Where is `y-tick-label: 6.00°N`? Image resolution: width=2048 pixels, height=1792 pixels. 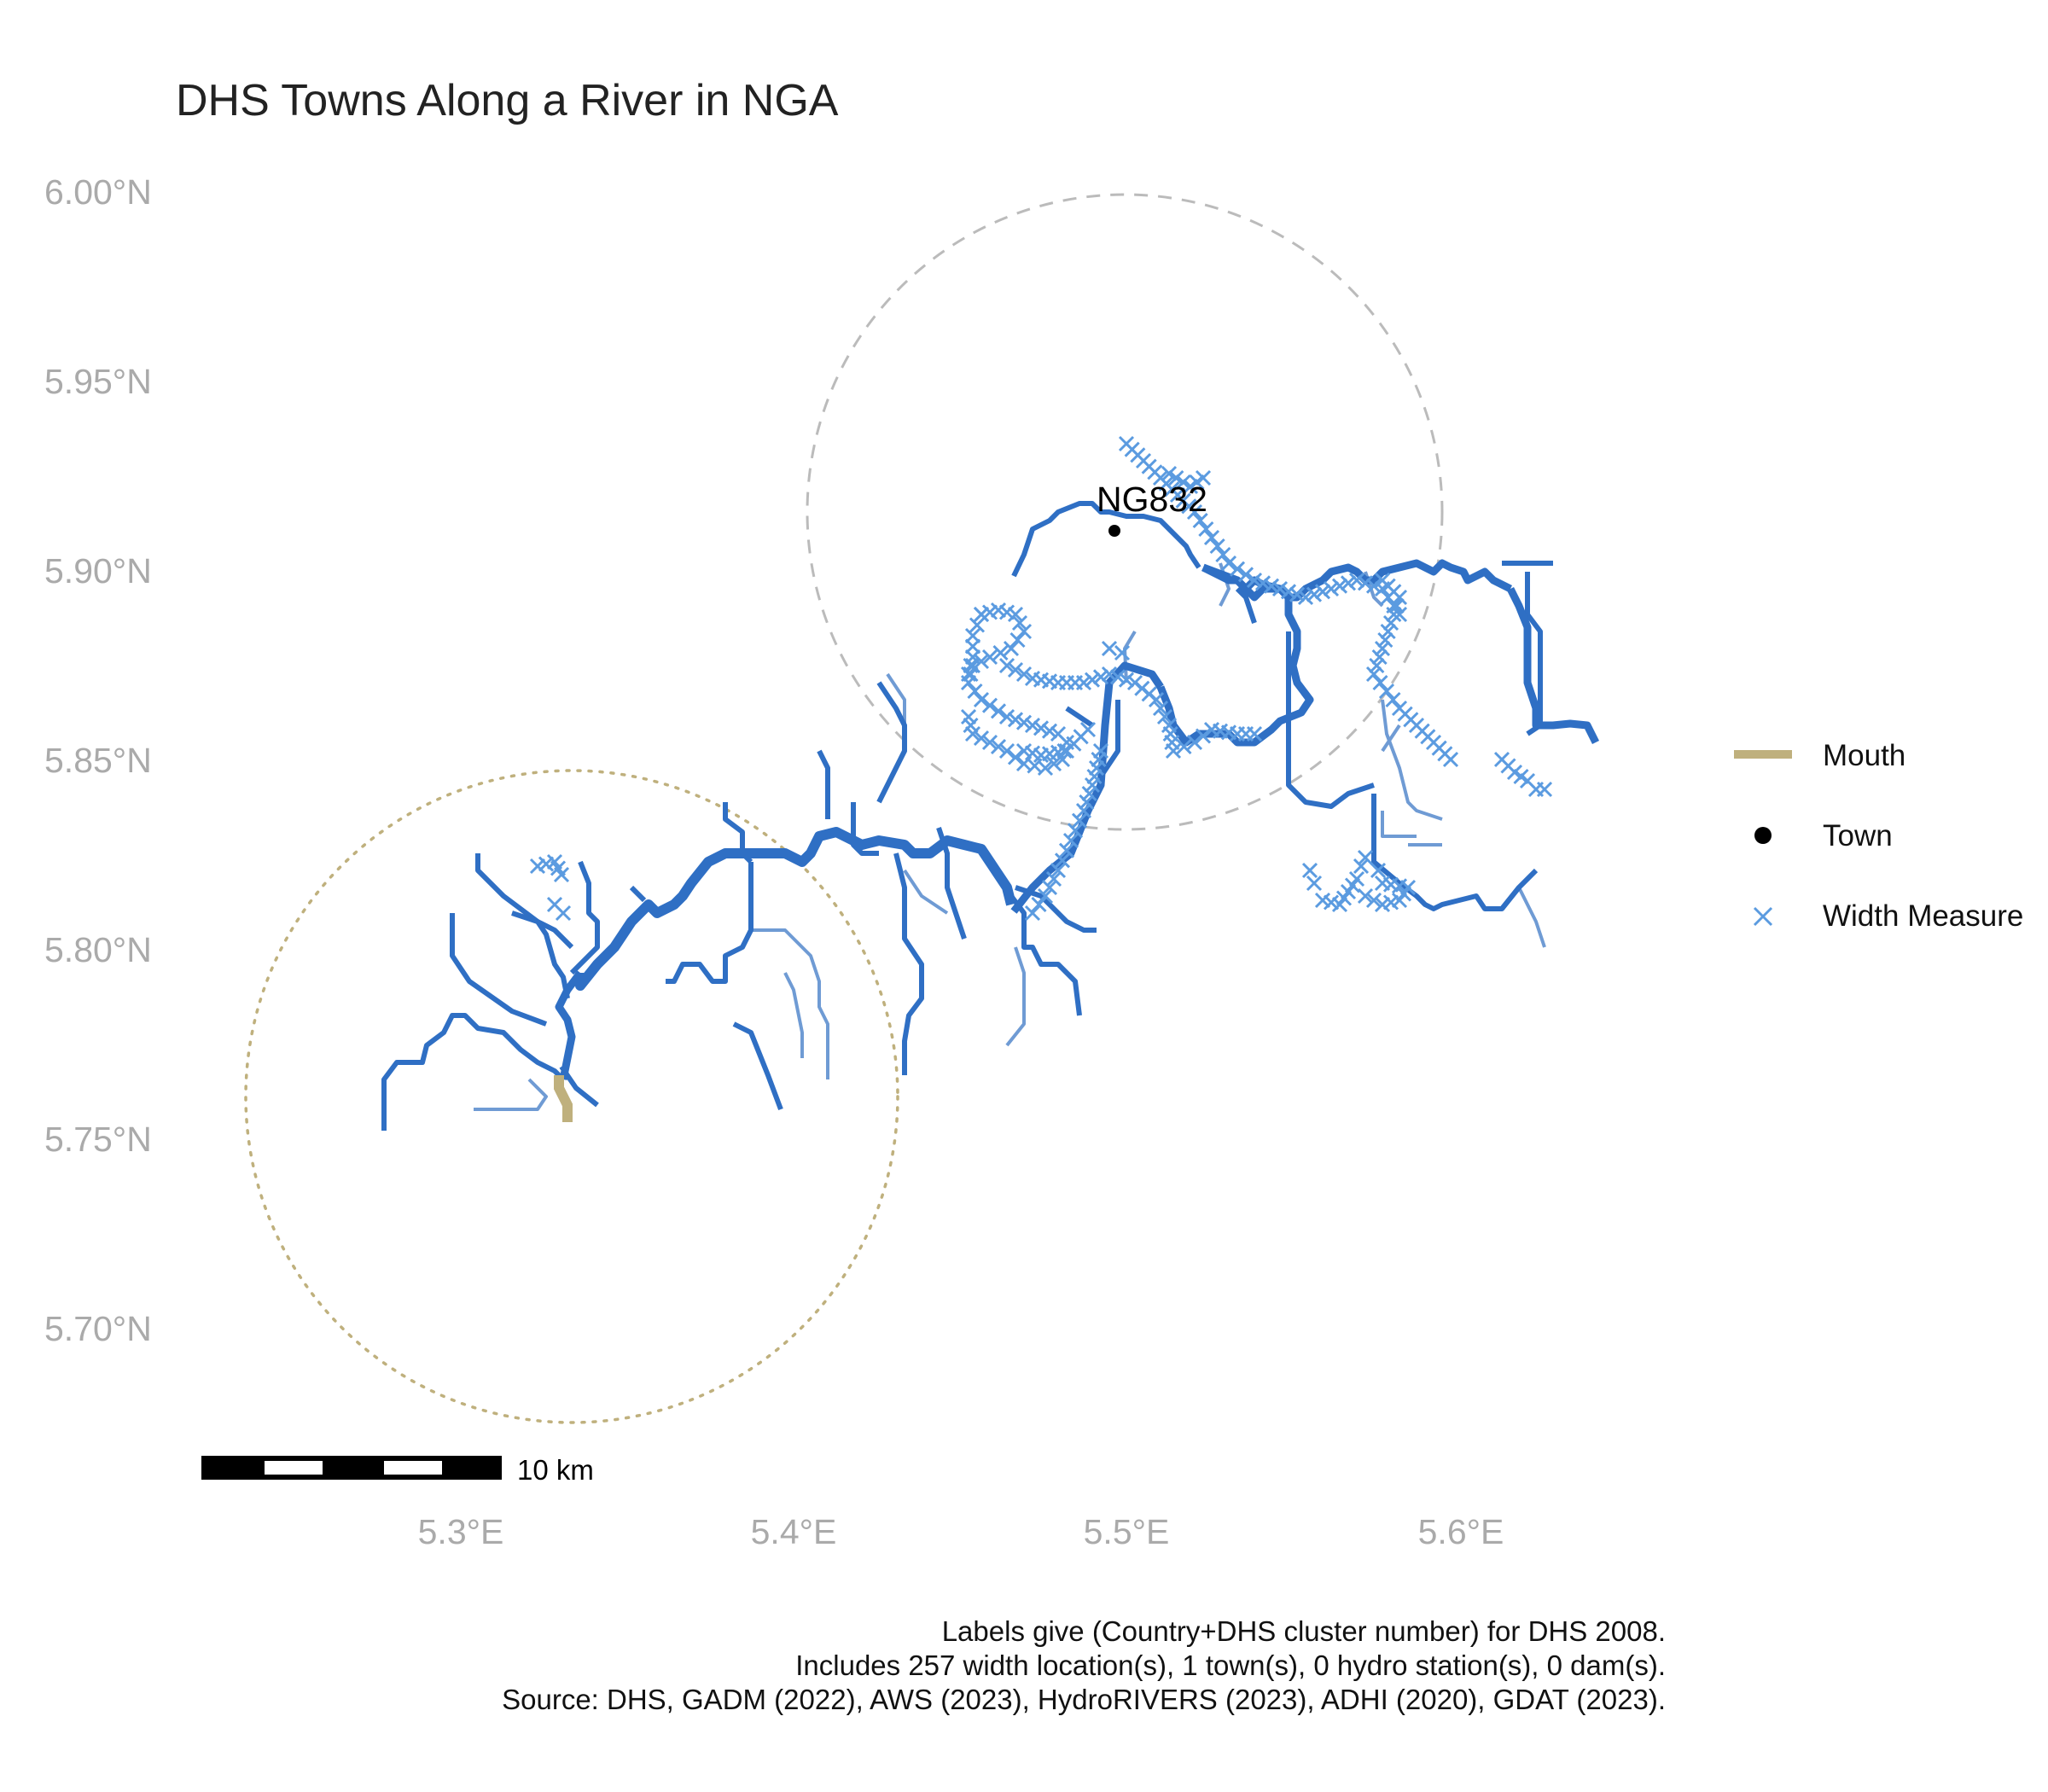
y-tick-label: 6.00°N is located at coordinates (98, 192).